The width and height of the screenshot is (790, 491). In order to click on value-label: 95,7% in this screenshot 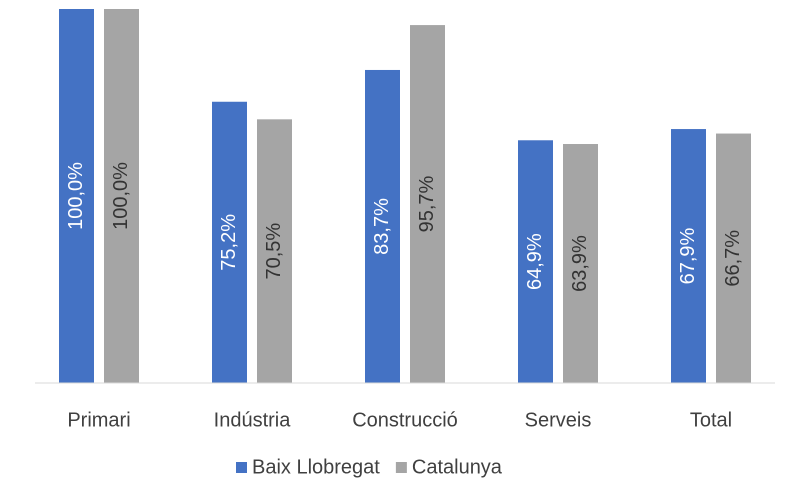, I will do `click(427, 203)`.